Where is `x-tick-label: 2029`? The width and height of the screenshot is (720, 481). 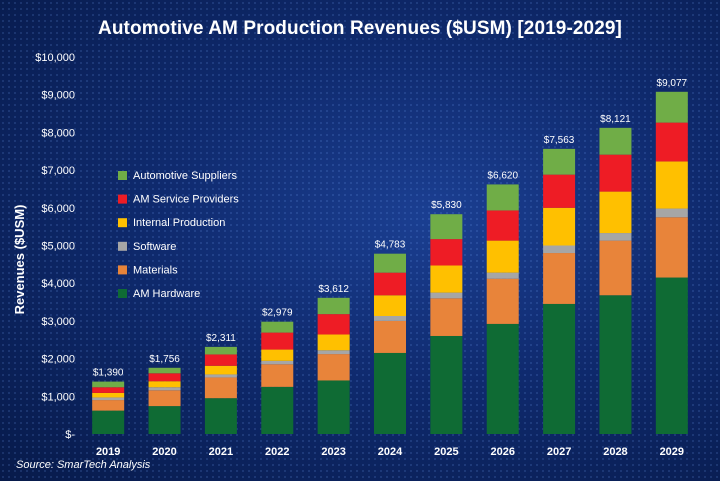 x-tick-label: 2029 is located at coordinates (672, 452).